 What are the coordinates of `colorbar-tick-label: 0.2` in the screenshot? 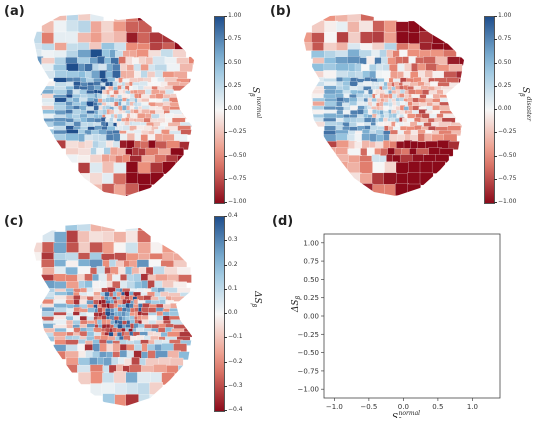 It's located at (233, 264).